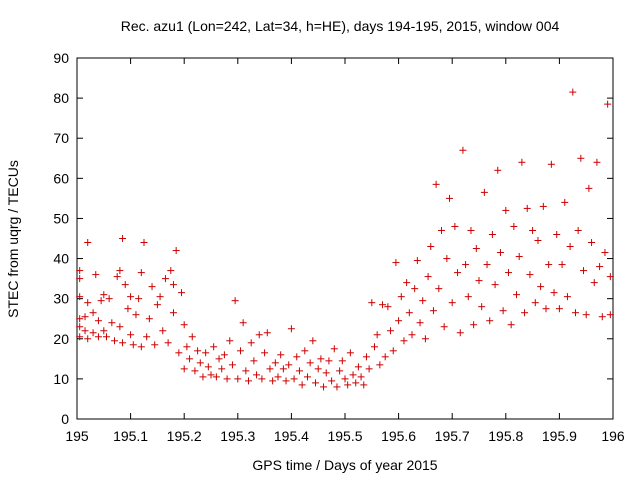 The width and height of the screenshot is (640, 480). Describe the element at coordinates (61, 299) in the screenshot. I see `y-tick-label: 30` at that location.